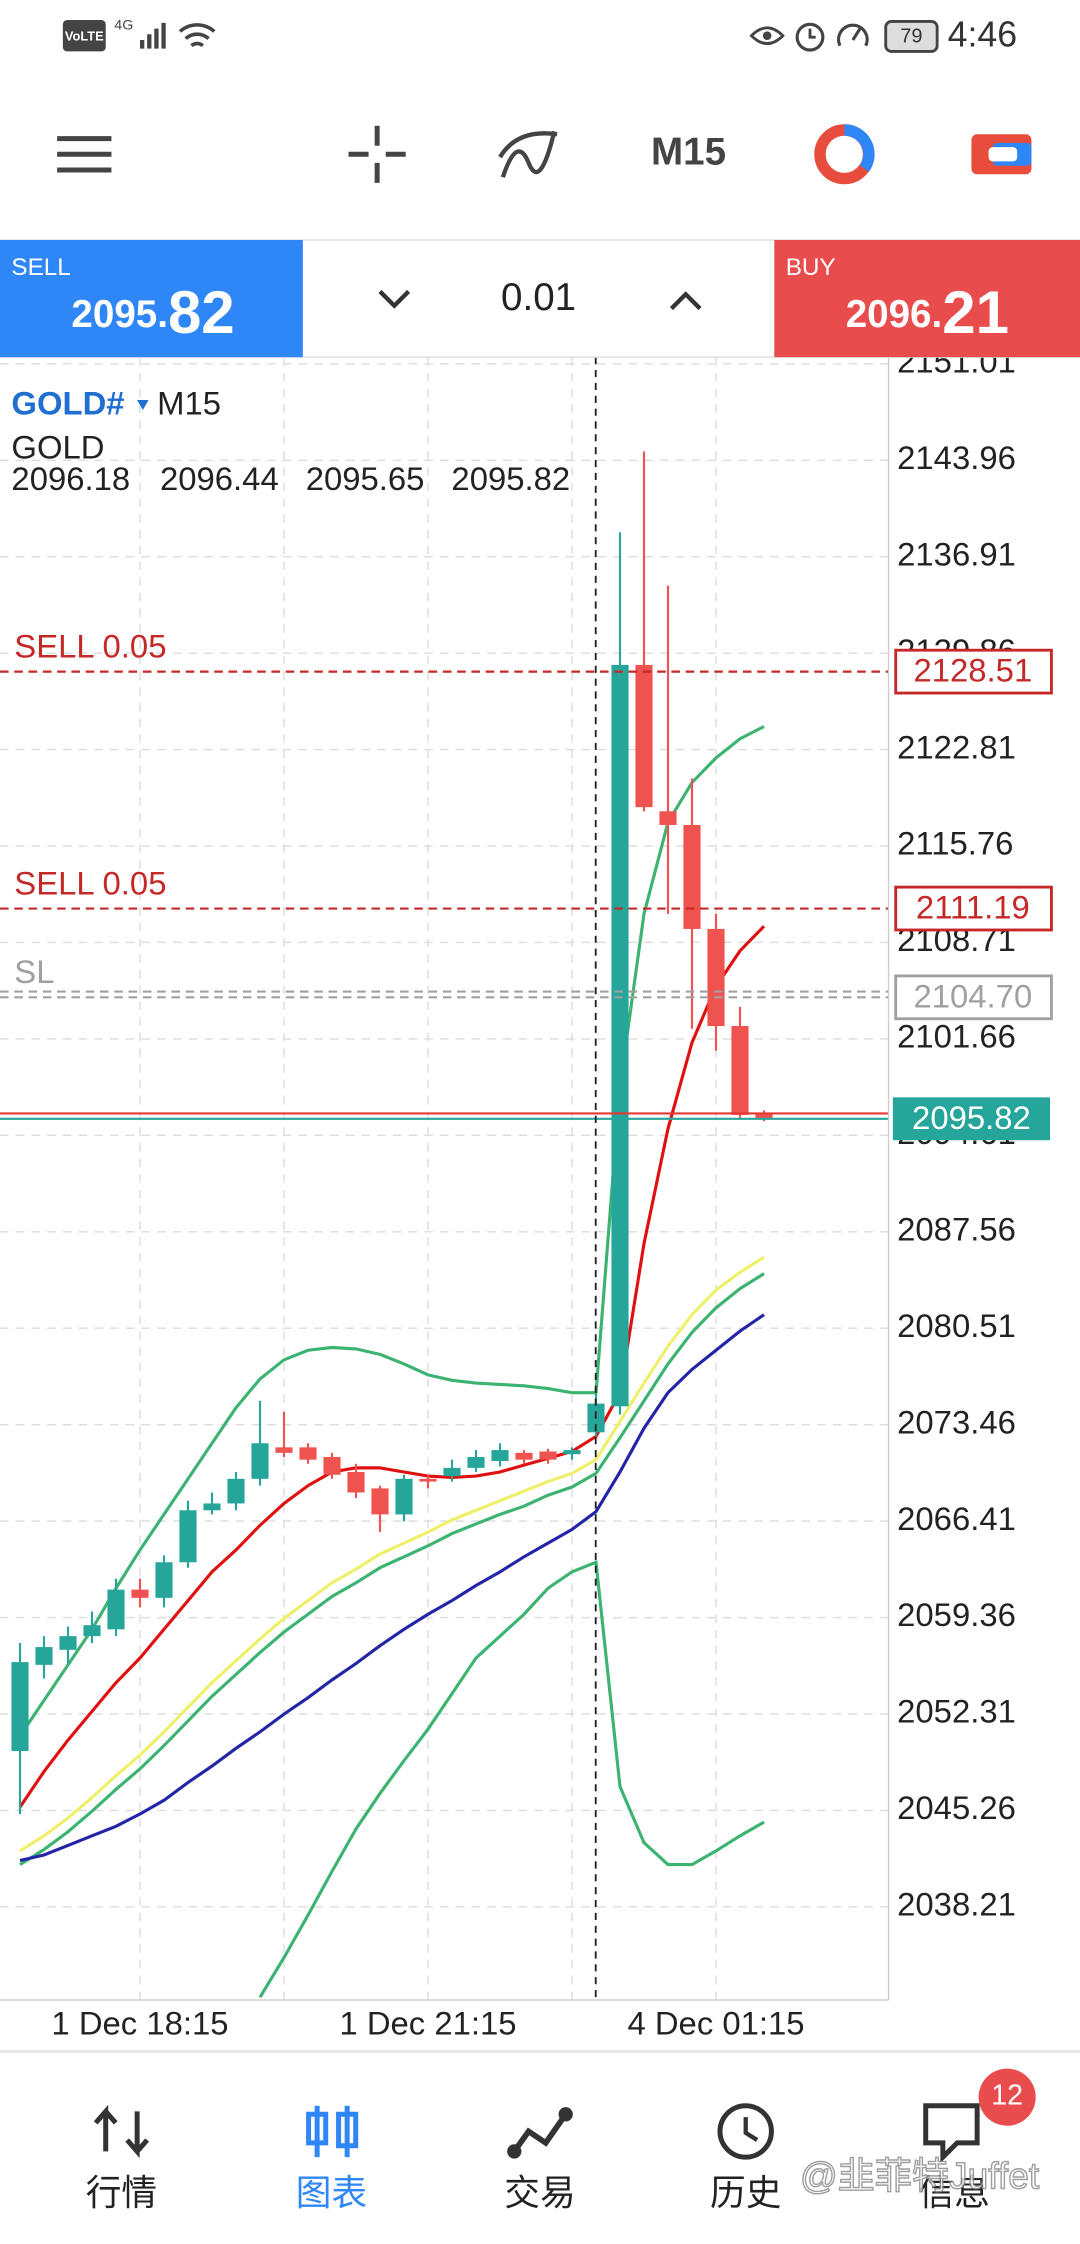  What do you see at coordinates (745, 2193) in the screenshot?
I see `nav-item: 历史` at bounding box center [745, 2193].